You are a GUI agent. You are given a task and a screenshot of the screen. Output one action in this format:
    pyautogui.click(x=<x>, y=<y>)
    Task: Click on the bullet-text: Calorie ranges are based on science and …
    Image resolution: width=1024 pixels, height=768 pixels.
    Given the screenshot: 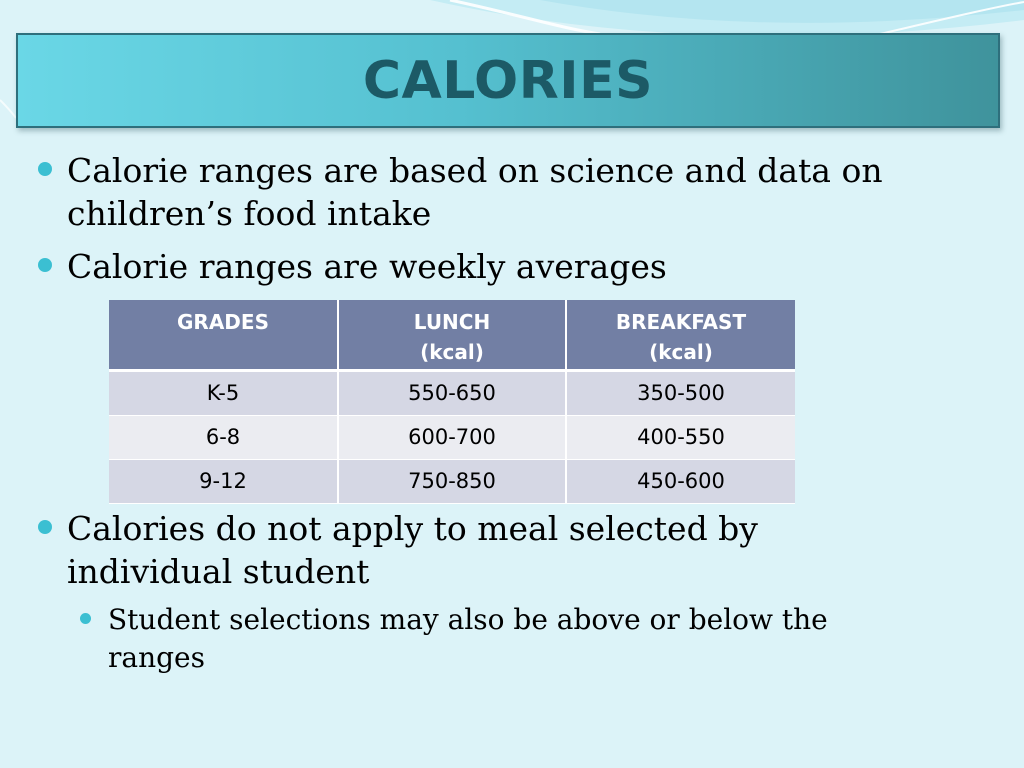 What is the action you would take?
    pyautogui.click(x=475, y=192)
    